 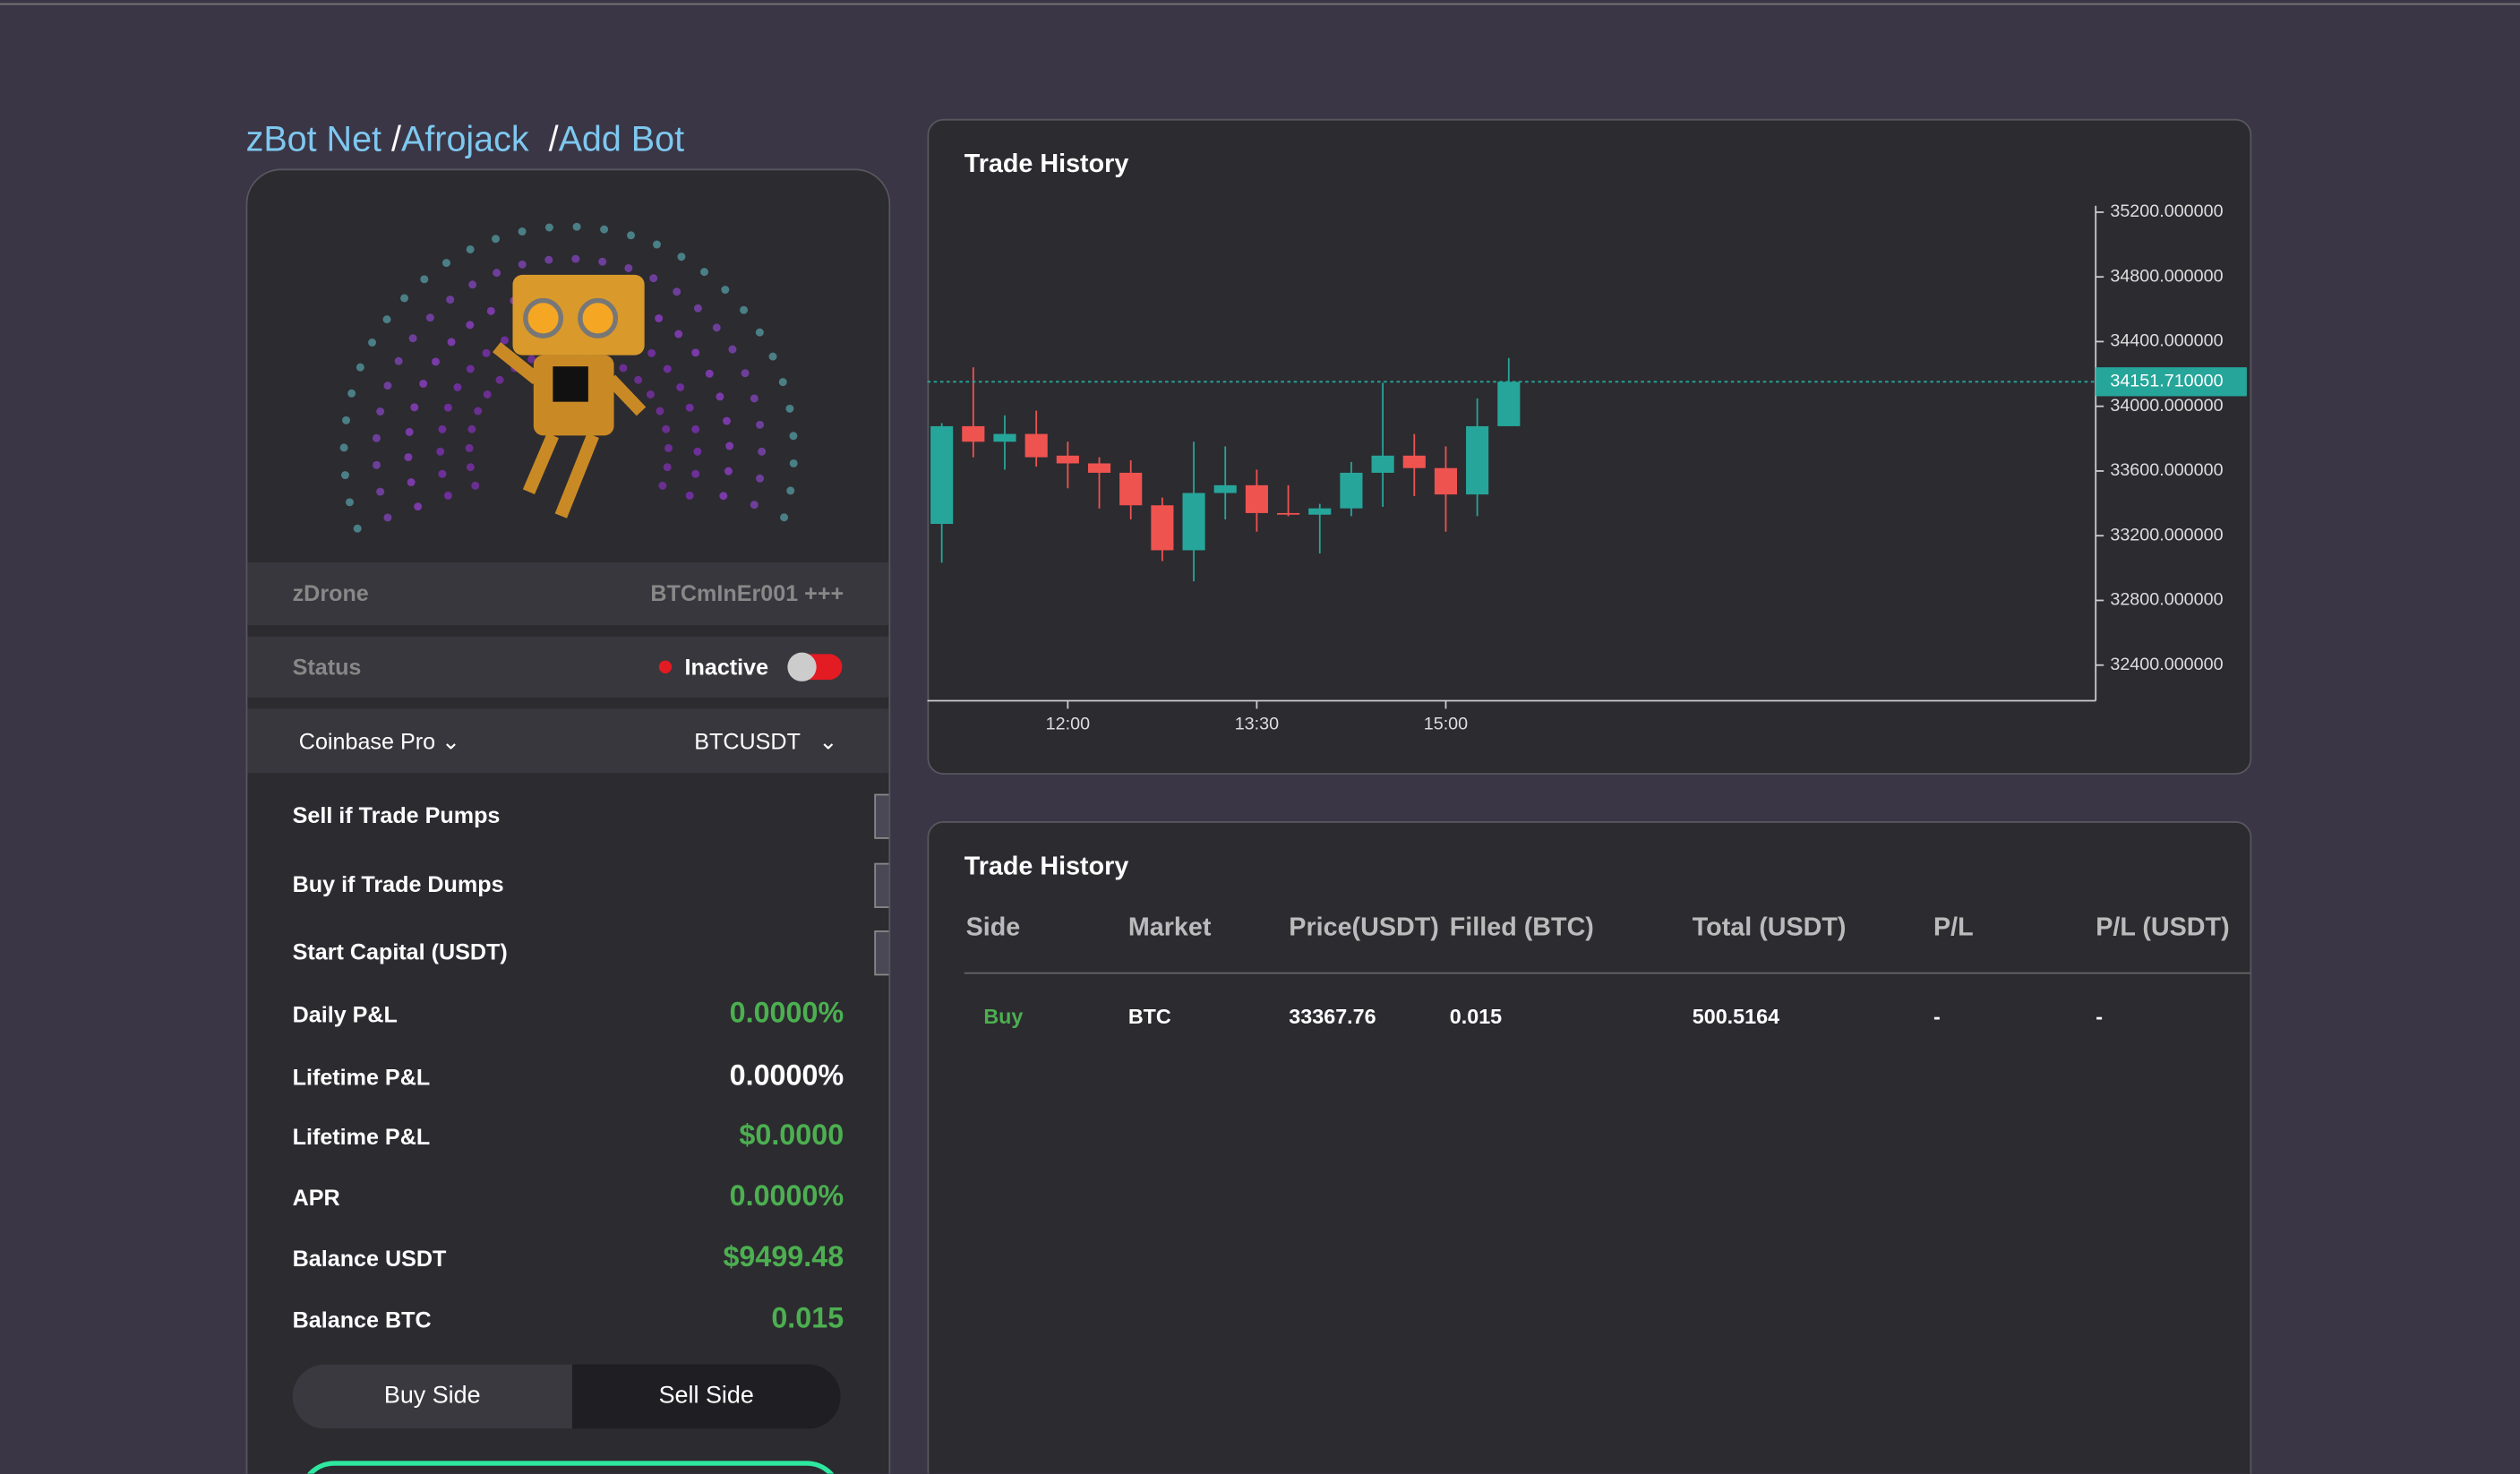 What do you see at coordinates (808, 1317) in the screenshot?
I see `stat-value: 0.015` at bounding box center [808, 1317].